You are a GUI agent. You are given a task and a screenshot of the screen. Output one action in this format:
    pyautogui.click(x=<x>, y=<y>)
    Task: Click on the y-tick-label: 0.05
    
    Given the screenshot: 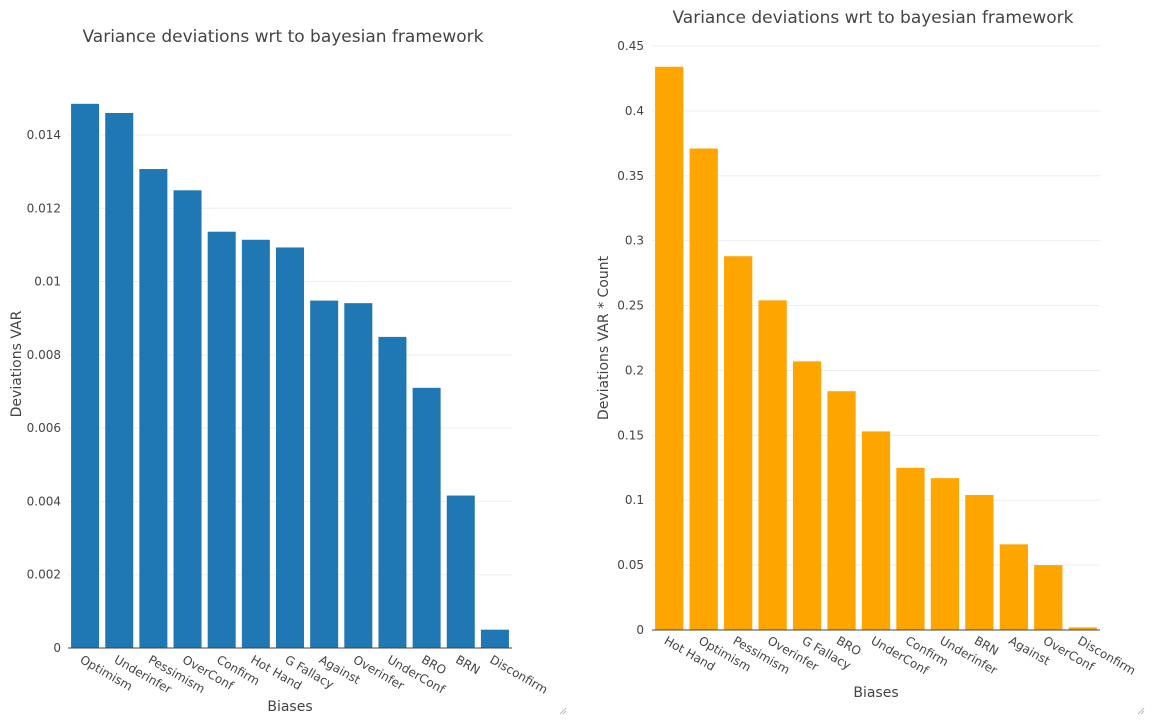 What is the action you would take?
    pyautogui.click(x=630, y=565)
    